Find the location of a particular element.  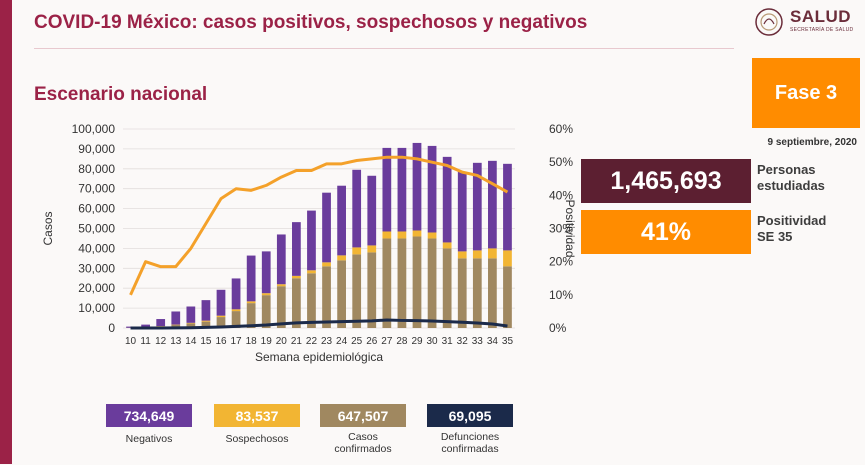

y-tick-label: 90,000 is located at coordinates (96, 149).